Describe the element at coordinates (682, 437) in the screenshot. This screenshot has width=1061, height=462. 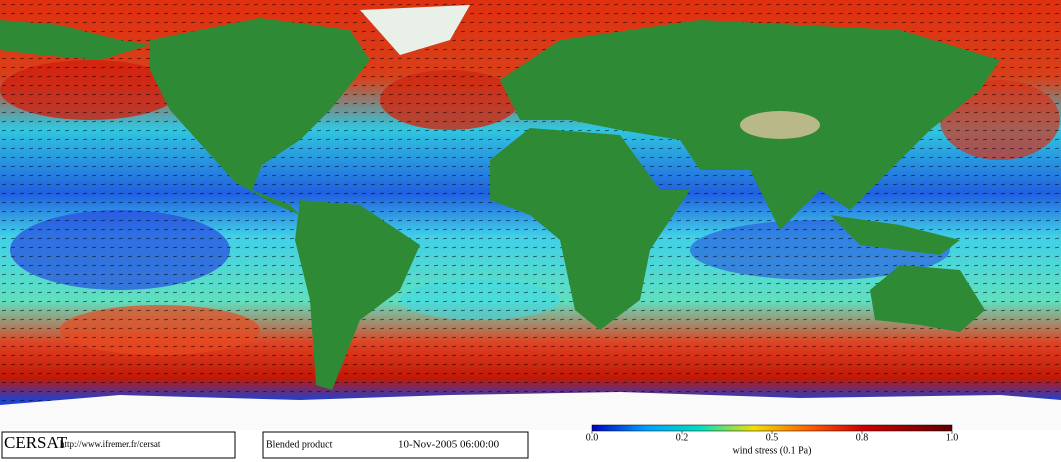
I see `colorbar-tick-label: 0.2` at that location.